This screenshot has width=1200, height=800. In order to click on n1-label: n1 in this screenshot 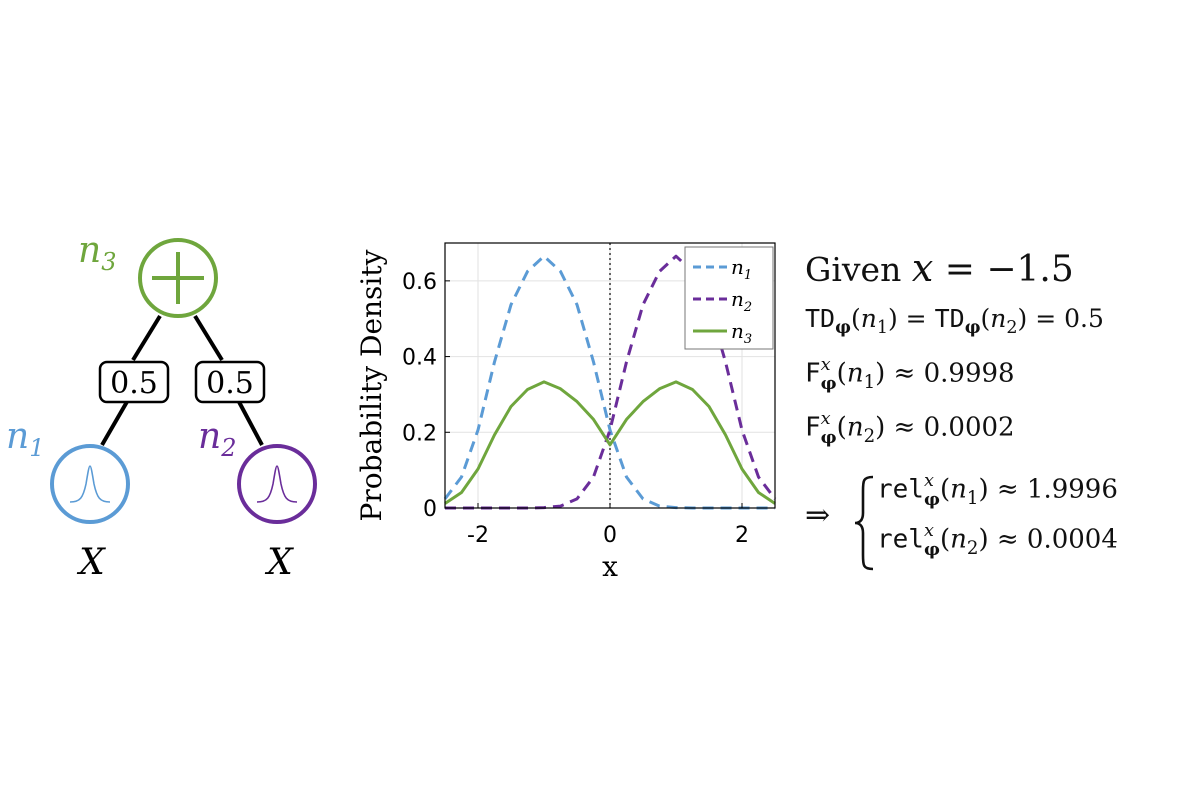, I will do `click(25, 439)`.